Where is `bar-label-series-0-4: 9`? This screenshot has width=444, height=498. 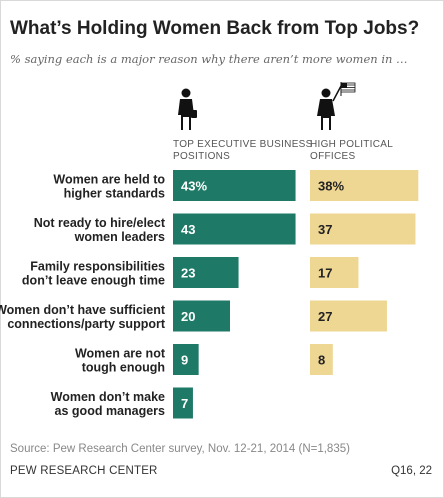 bar-label-series-0-4: 9 is located at coordinates (184, 360).